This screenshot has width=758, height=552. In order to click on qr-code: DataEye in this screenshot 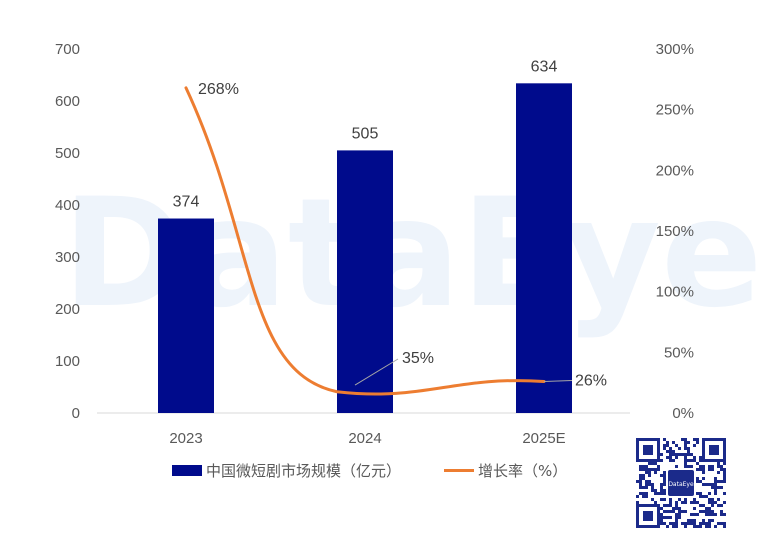, I will do `click(681, 483)`.